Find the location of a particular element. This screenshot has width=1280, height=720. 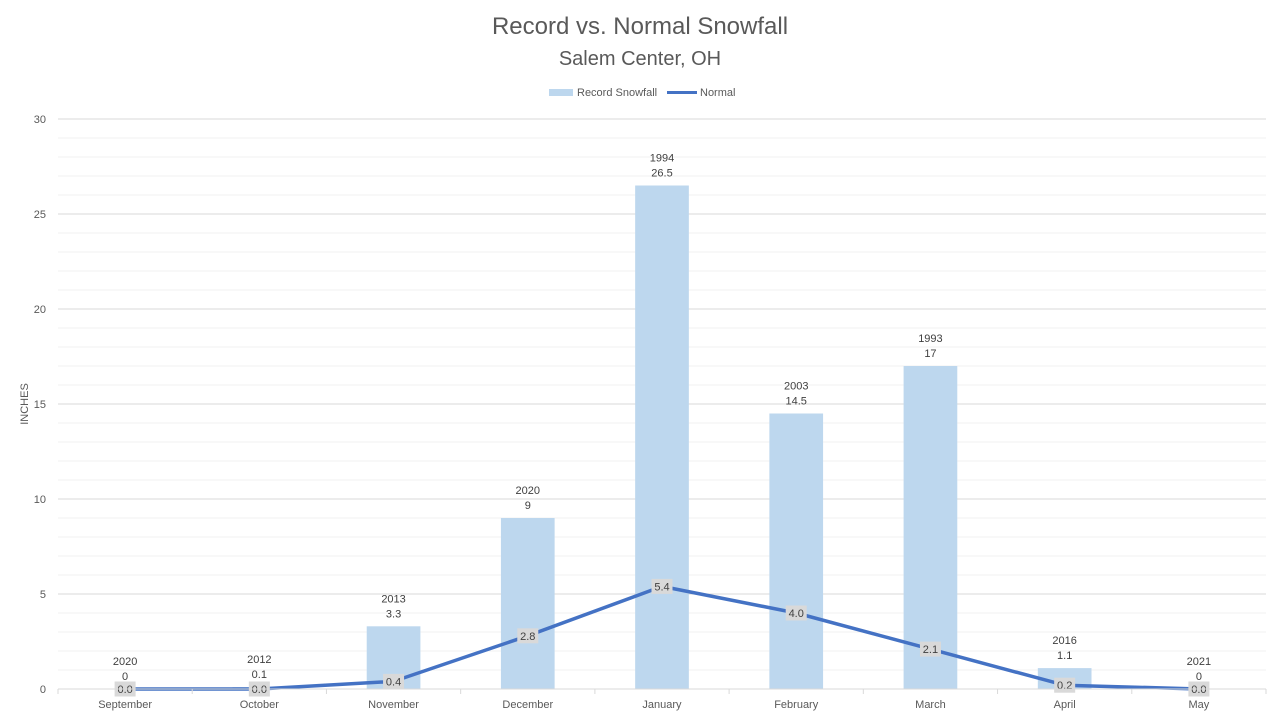

bar-year-label: 2003 is located at coordinates (796, 387).